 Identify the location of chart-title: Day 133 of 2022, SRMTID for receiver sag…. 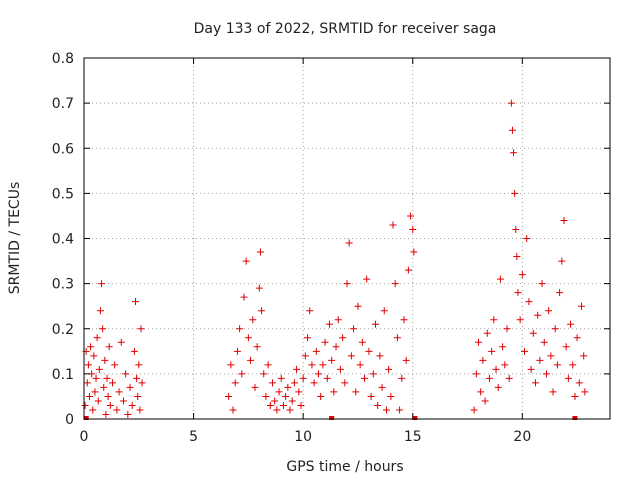
(345, 29).